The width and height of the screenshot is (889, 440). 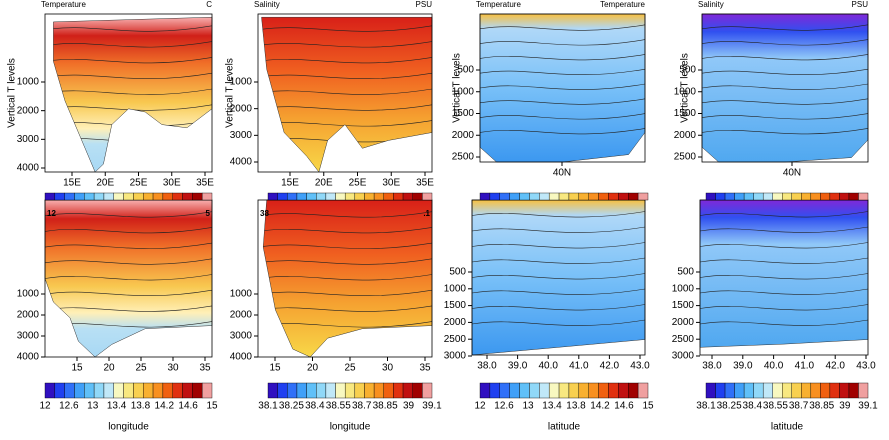 What do you see at coordinates (331, 283) in the screenshot?
I see `panel: 38 .1 1000 2000 3000 4000 15 20 25 30 35` at bounding box center [331, 283].